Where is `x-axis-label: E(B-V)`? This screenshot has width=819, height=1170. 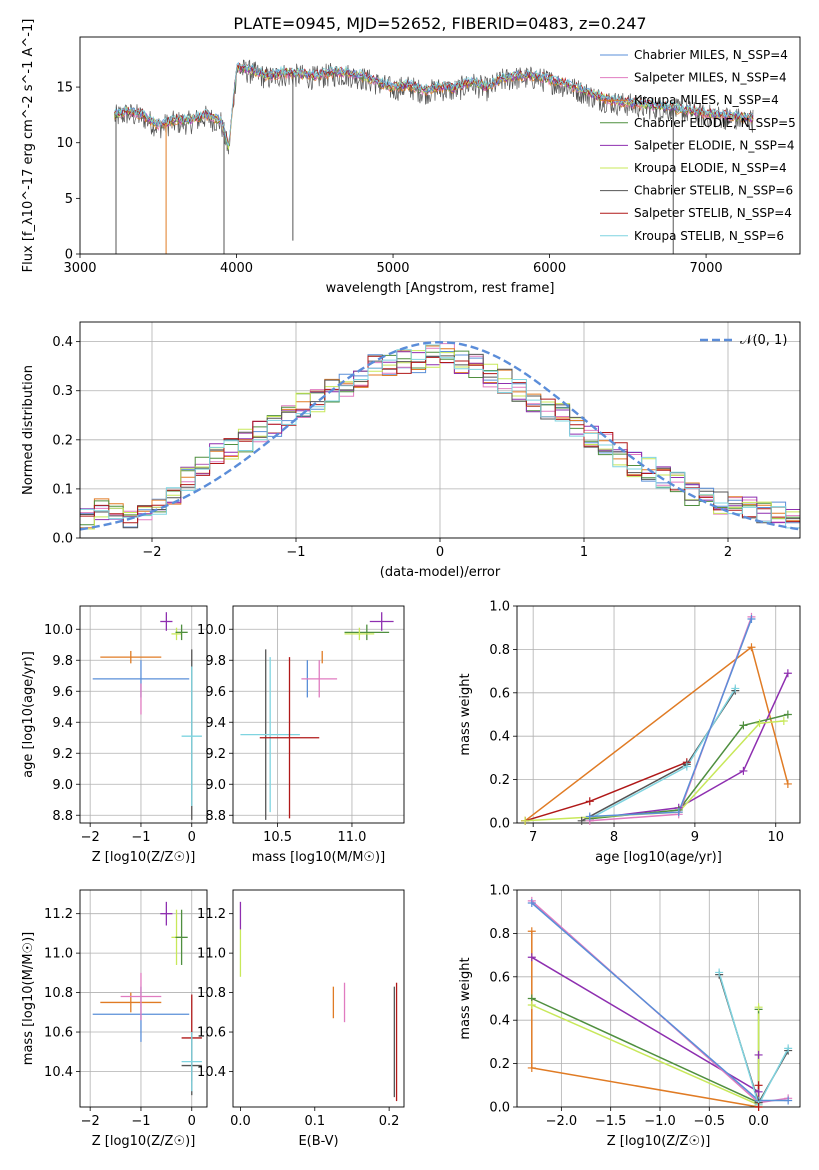
x-axis-label: E(B-V) is located at coordinates (318, 1141).